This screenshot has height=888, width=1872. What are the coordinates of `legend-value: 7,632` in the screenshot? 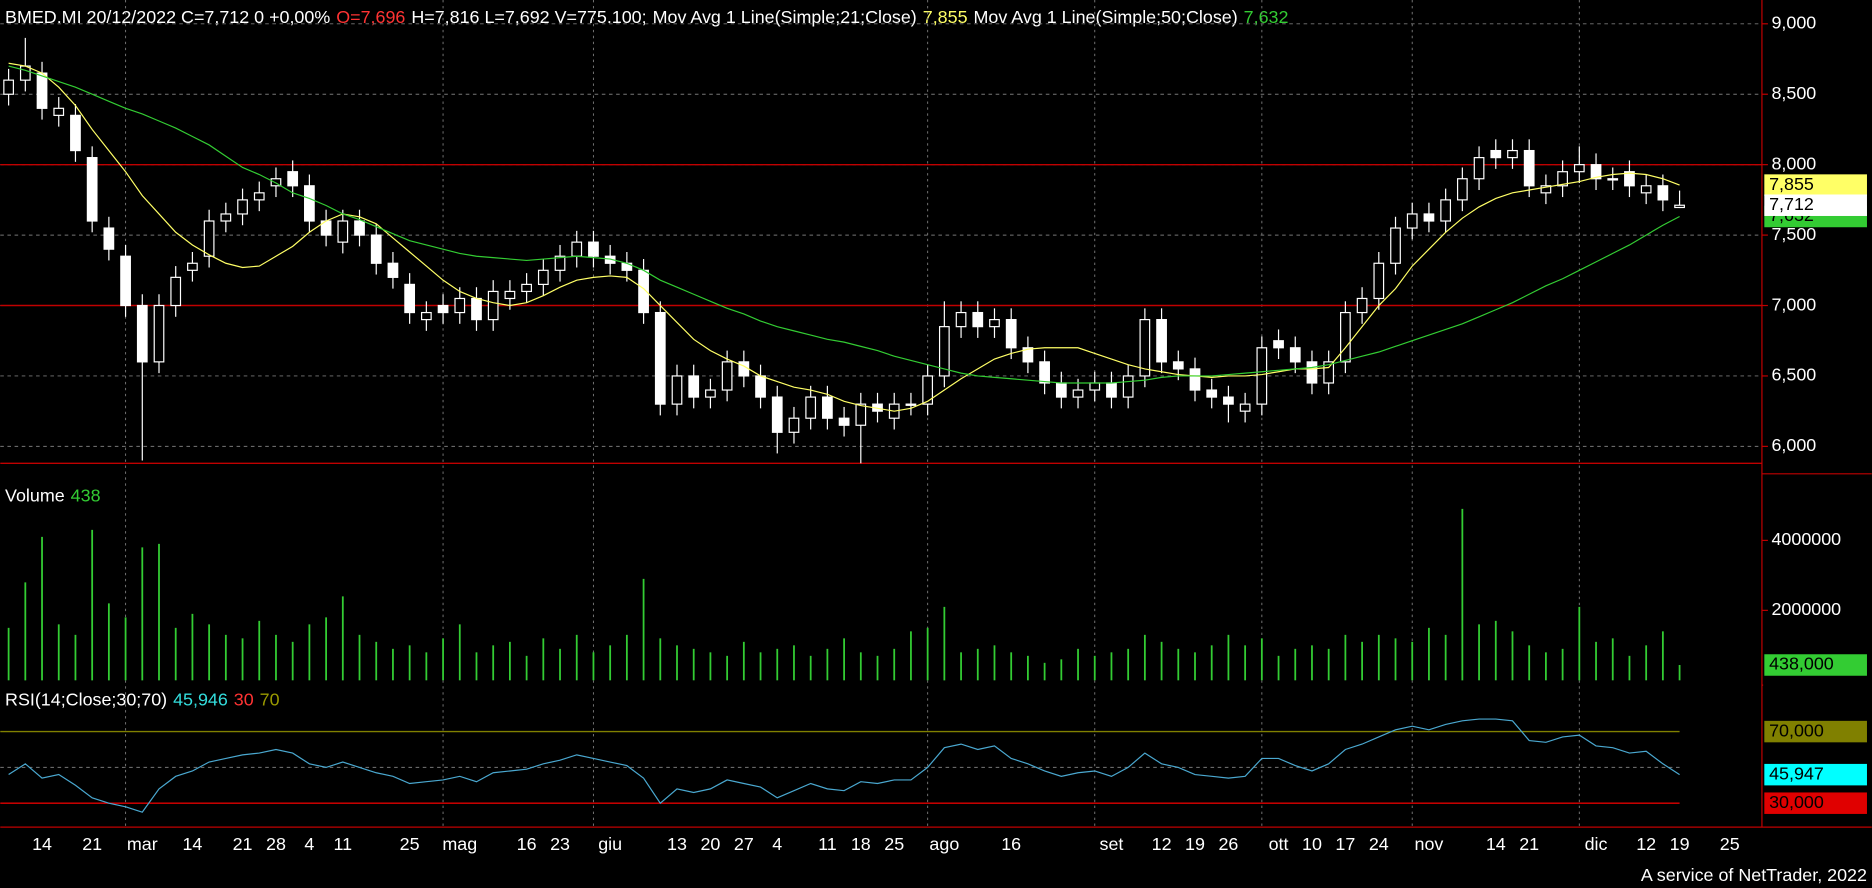 It's located at (1266, 17).